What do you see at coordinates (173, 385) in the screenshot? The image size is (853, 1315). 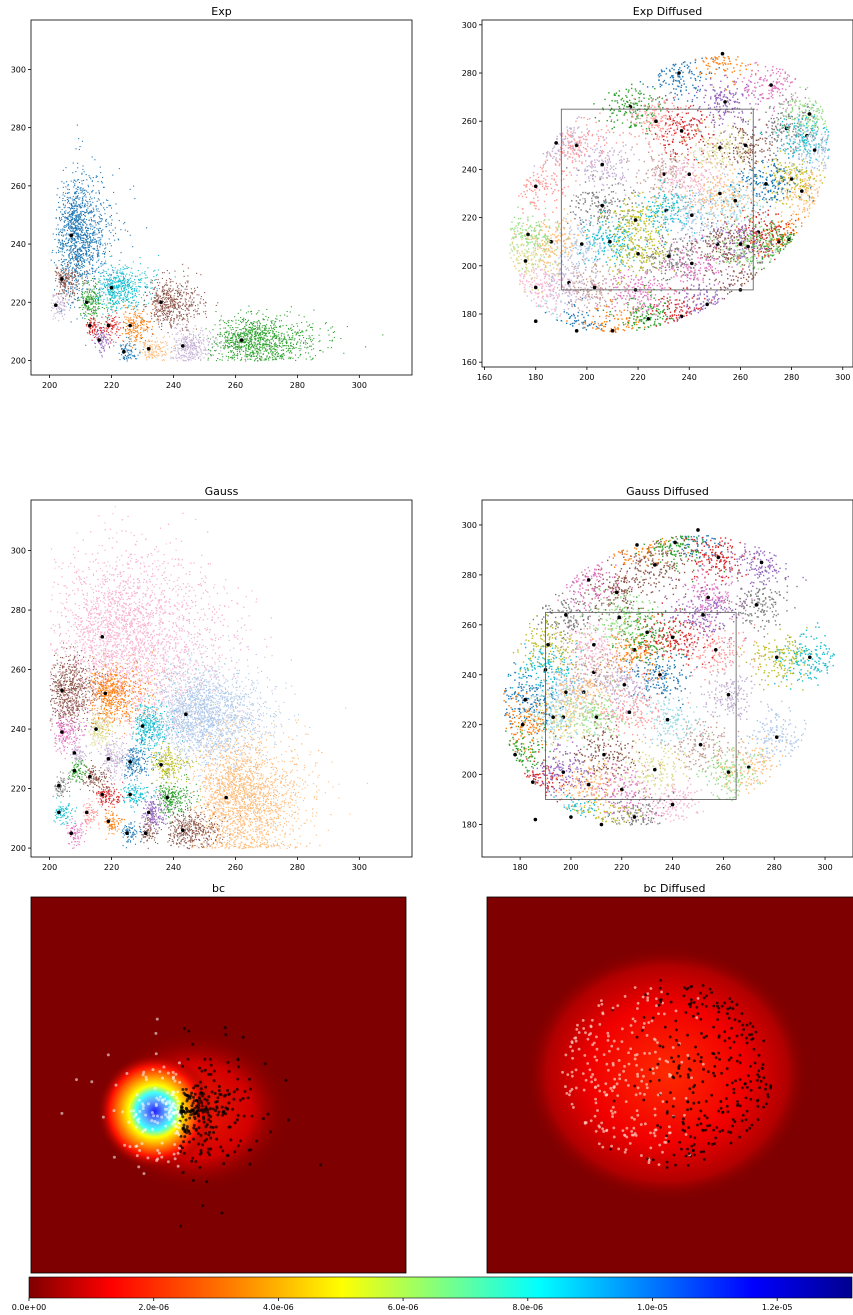 I see `x-tick-label: 240` at bounding box center [173, 385].